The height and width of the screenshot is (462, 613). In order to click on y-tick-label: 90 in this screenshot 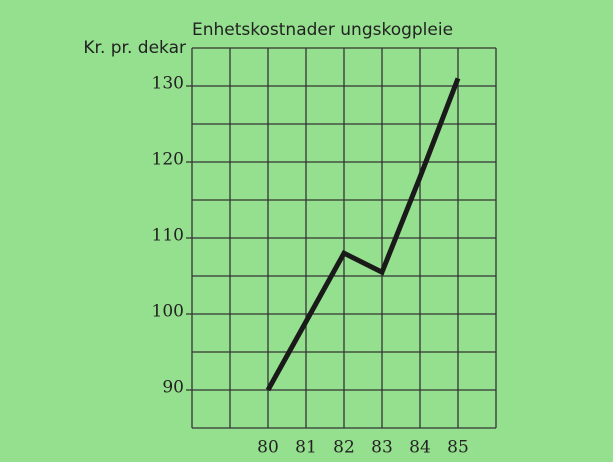, I will do `click(173, 388)`.